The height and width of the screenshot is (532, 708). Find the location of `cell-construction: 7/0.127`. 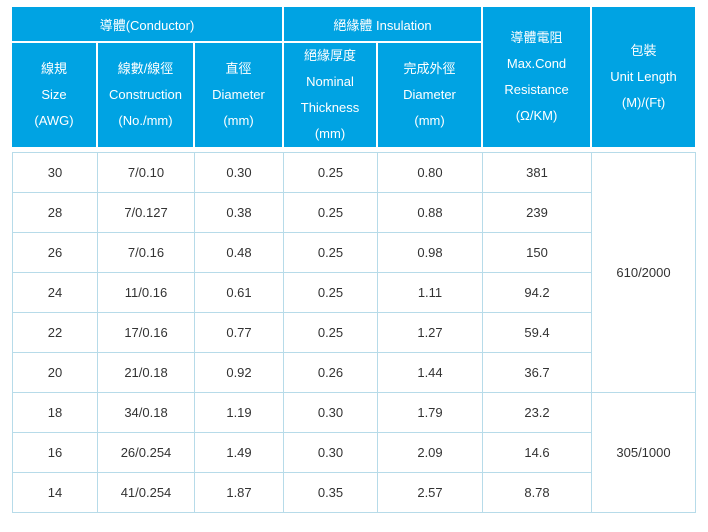

cell-construction: 7/0.127 is located at coordinates (146, 212).